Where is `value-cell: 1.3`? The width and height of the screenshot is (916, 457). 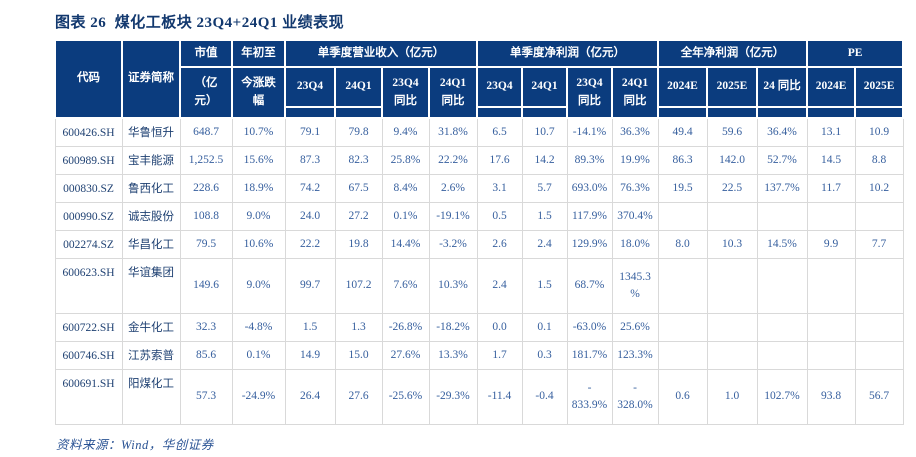 value-cell: 1.3 is located at coordinates (358, 327).